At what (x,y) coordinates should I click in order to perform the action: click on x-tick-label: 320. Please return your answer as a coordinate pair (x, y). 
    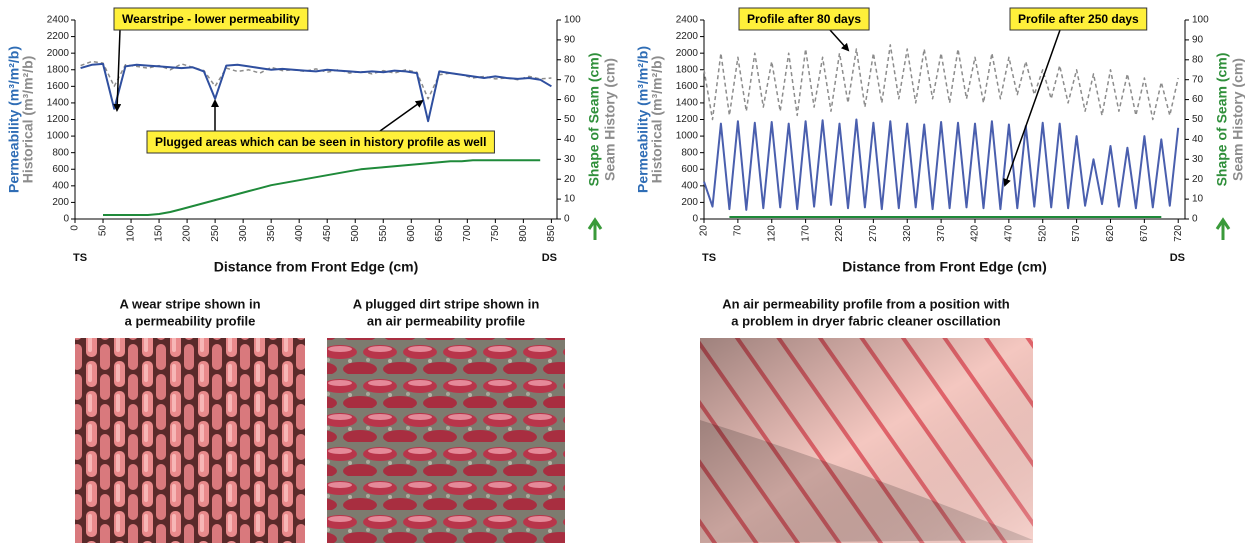
    Looking at the image, I should click on (907, 233).